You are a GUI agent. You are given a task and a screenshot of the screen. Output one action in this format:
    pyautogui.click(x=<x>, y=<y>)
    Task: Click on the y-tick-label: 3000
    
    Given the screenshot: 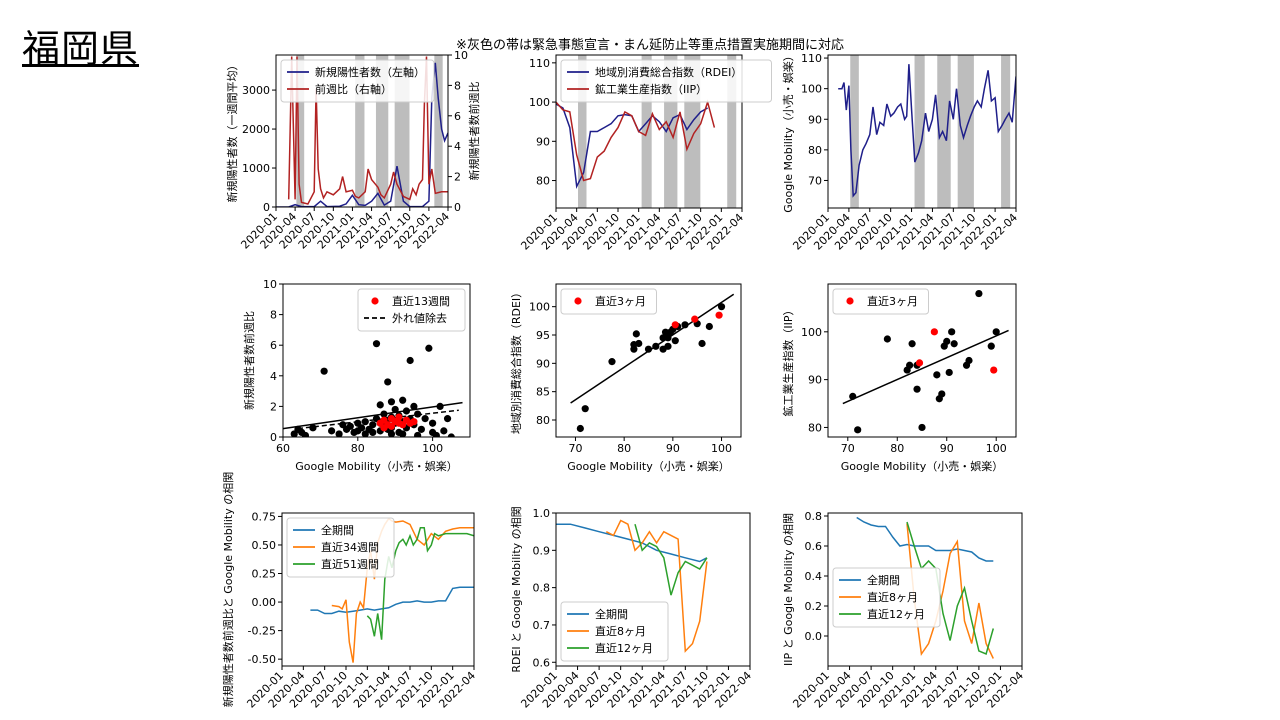 What is the action you would take?
    pyautogui.click(x=256, y=90)
    